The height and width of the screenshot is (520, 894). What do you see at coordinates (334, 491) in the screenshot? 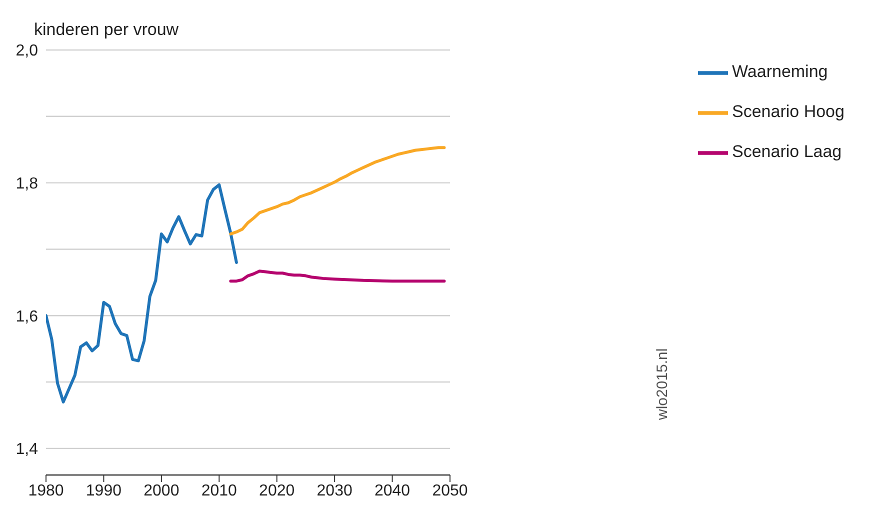
I see `x-tick-label: 2030` at bounding box center [334, 491].